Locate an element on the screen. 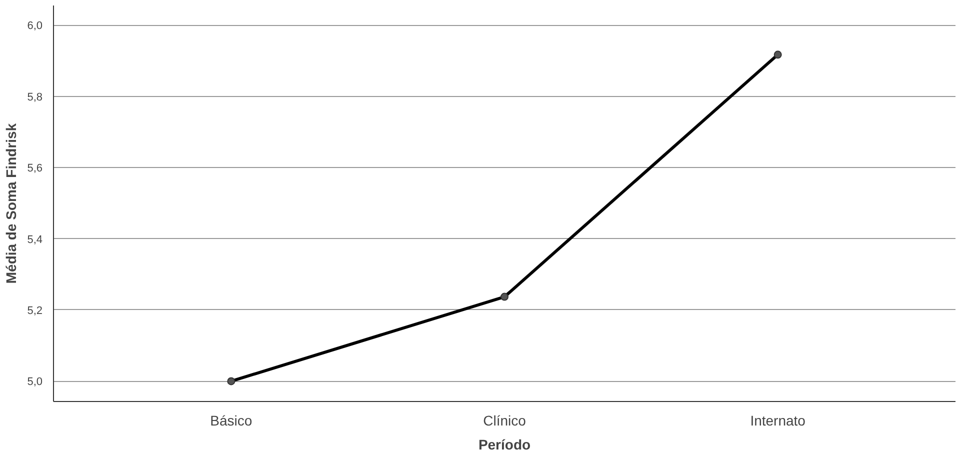  x-tick-label: Internato is located at coordinates (778, 420).